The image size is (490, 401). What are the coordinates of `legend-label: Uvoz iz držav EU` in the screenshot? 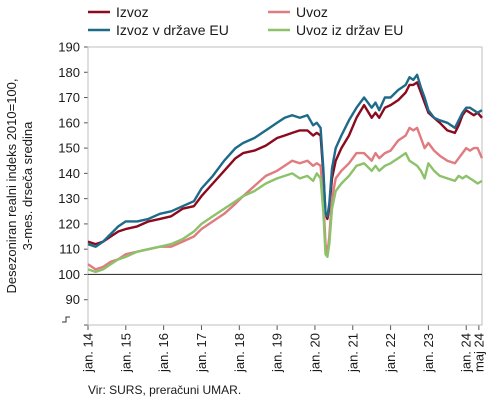 It's located at (349, 30).